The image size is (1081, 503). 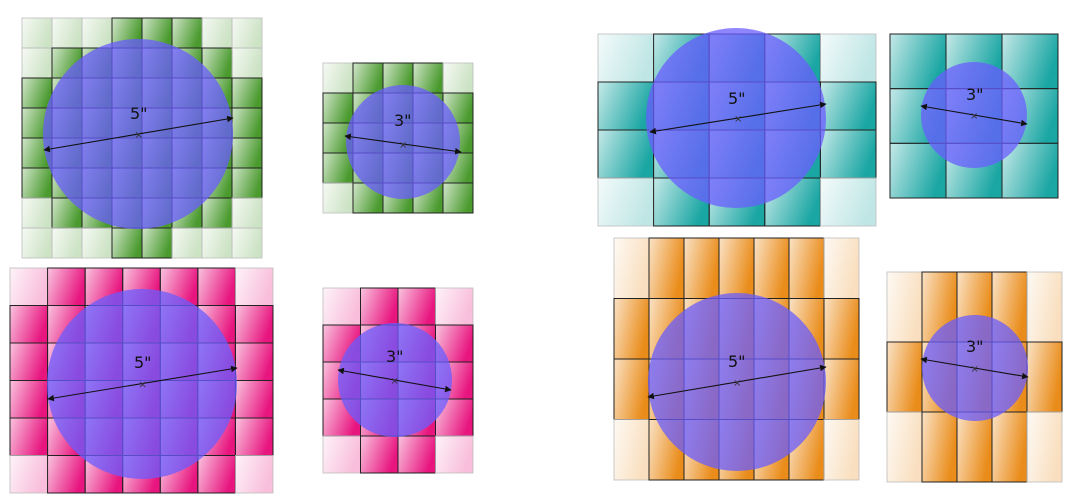 I want to click on panel-pink-5: × 5", so click(x=141, y=380).